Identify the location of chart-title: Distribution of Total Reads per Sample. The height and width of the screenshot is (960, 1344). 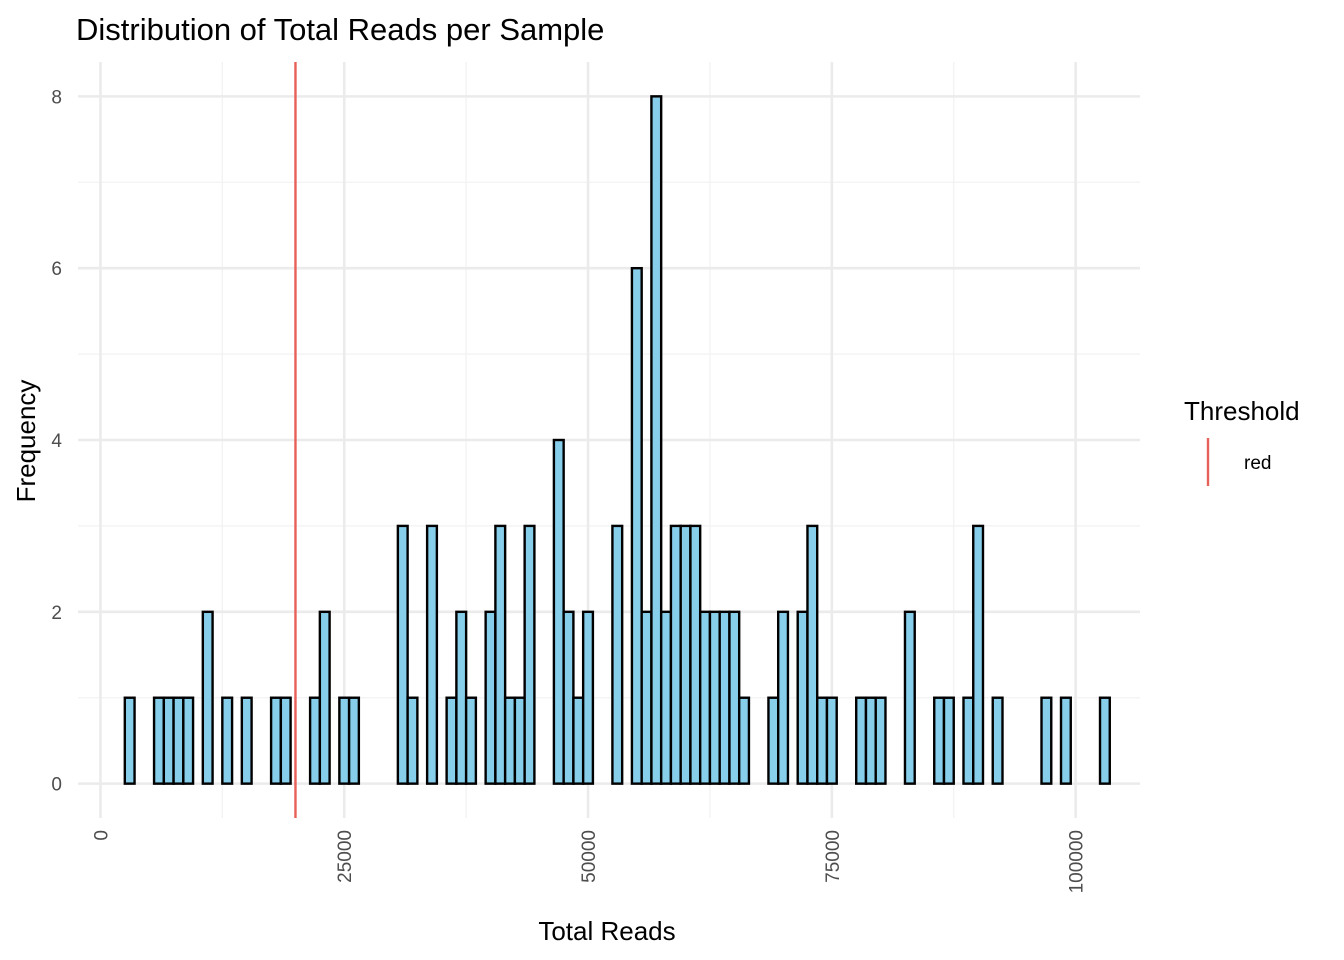
(340, 29).